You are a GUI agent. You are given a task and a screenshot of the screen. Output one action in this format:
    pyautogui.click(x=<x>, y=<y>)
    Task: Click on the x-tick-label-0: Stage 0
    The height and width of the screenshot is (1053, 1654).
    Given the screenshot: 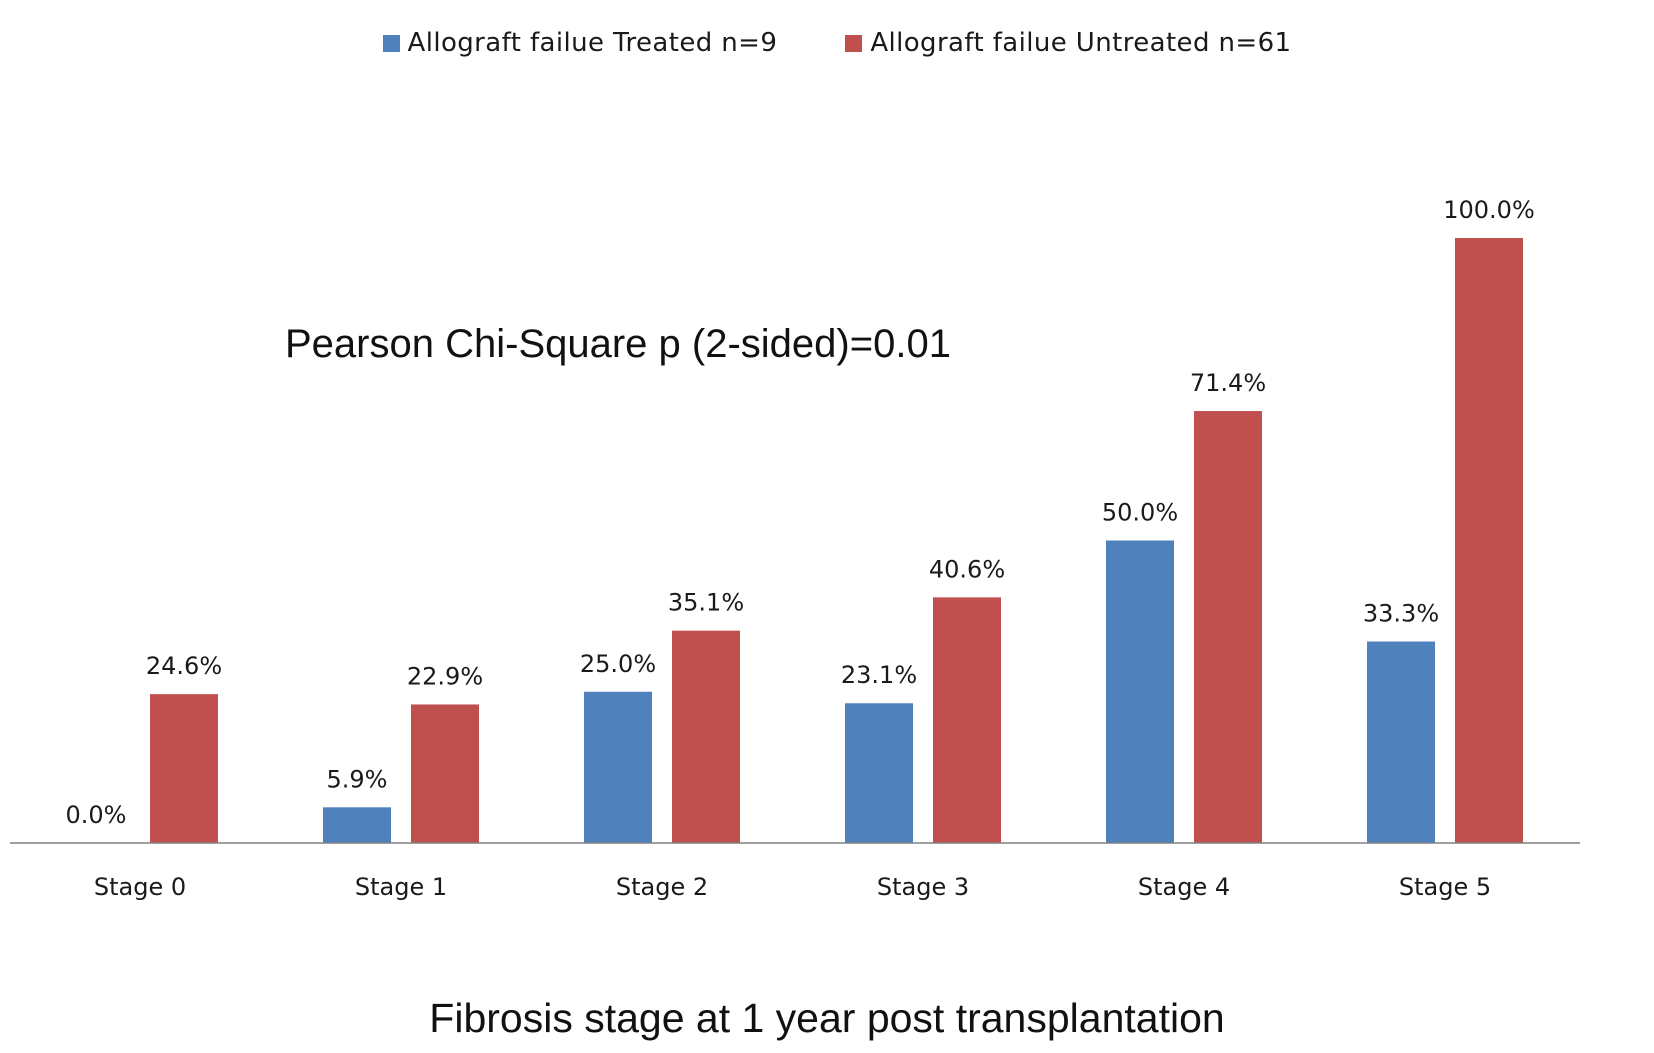 What is the action you would take?
    pyautogui.click(x=140, y=887)
    